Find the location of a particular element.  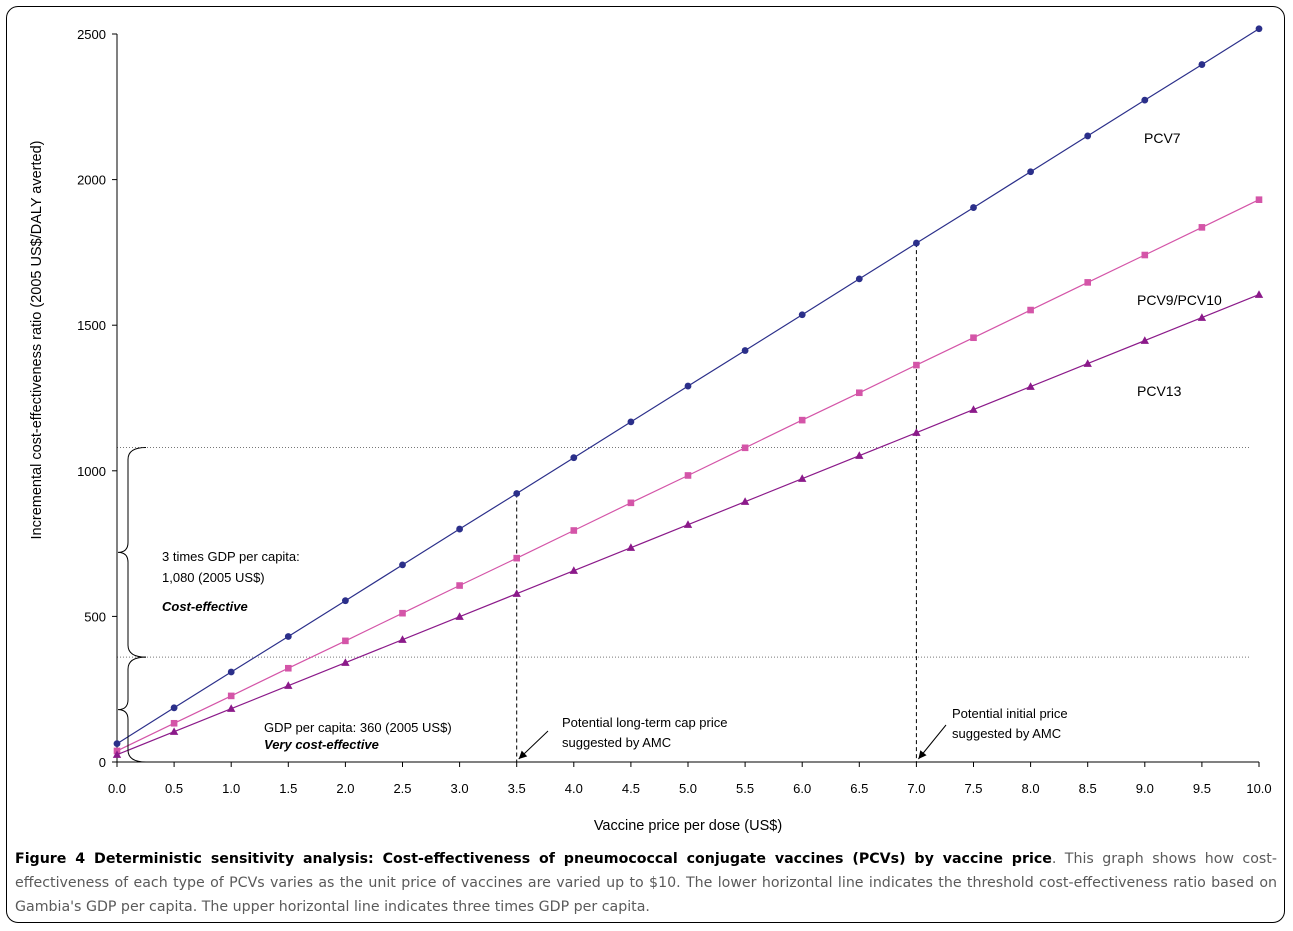

initial-price-arrow-head is located at coordinates (922, 754).